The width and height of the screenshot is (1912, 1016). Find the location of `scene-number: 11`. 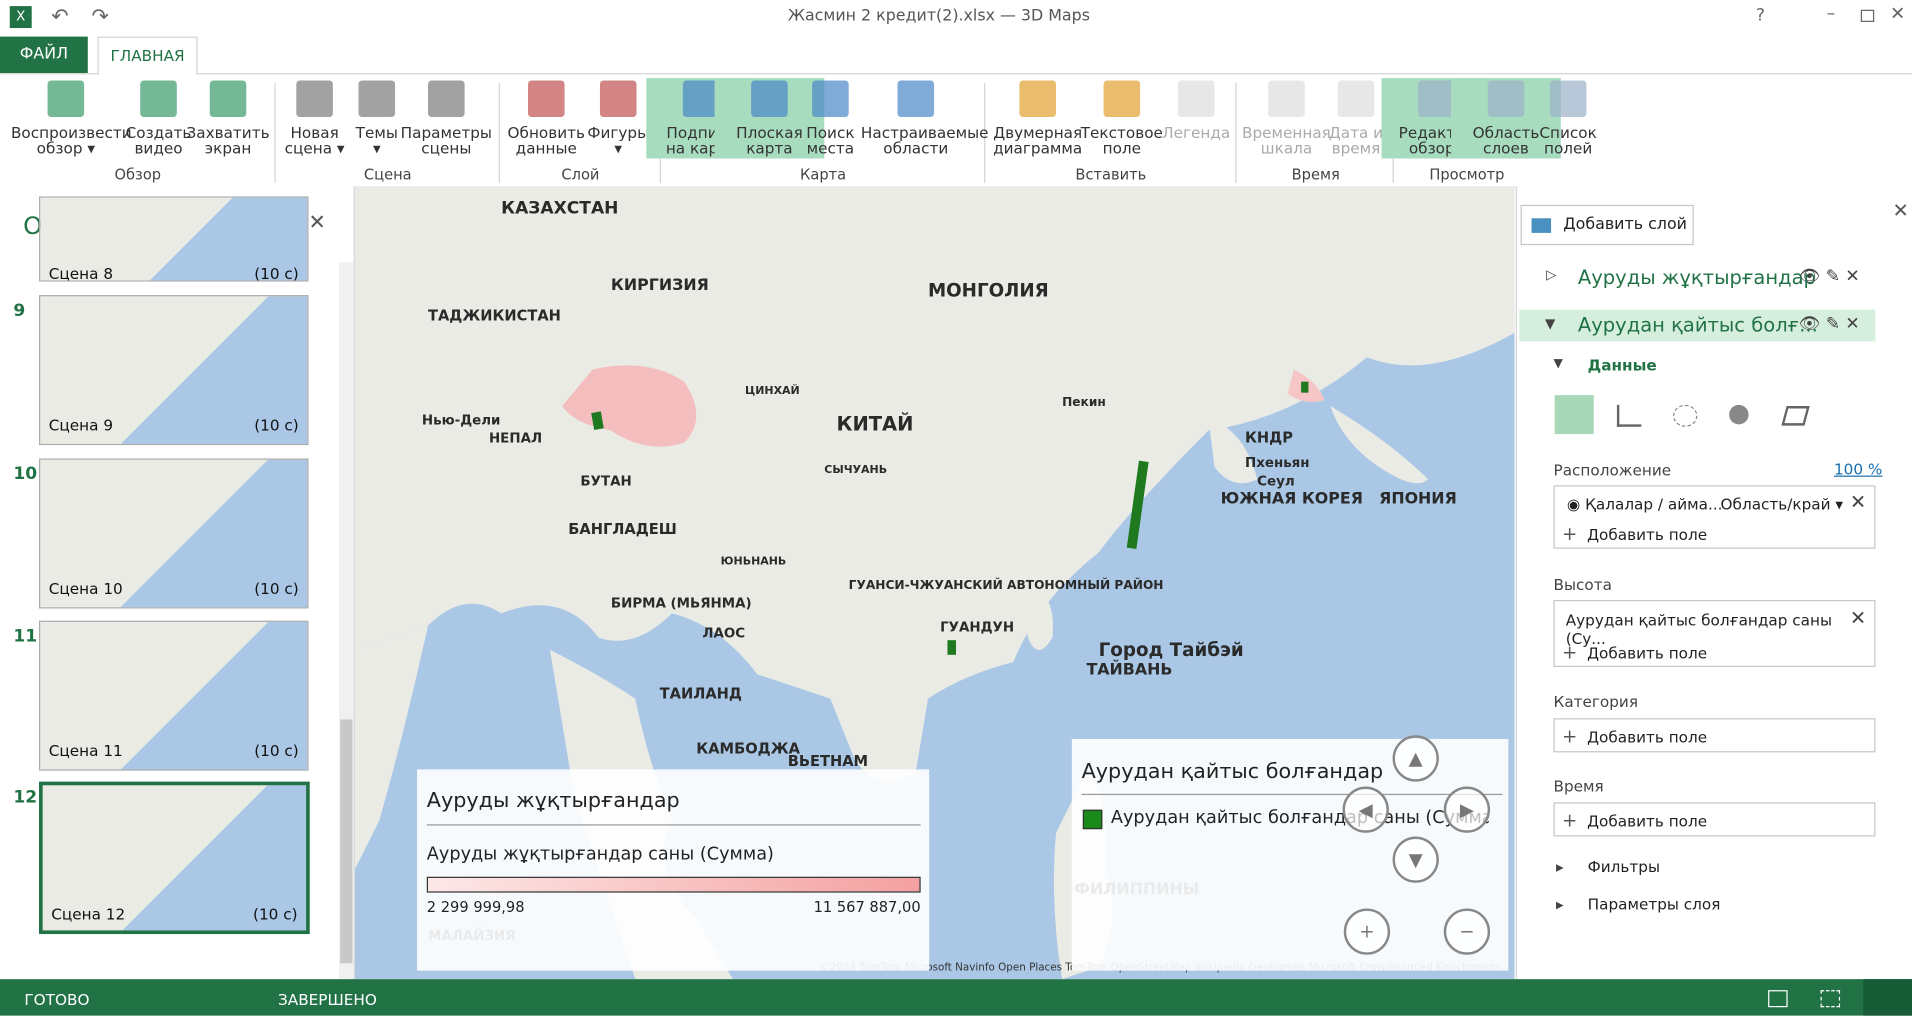

scene-number: 11 is located at coordinates (25, 636).